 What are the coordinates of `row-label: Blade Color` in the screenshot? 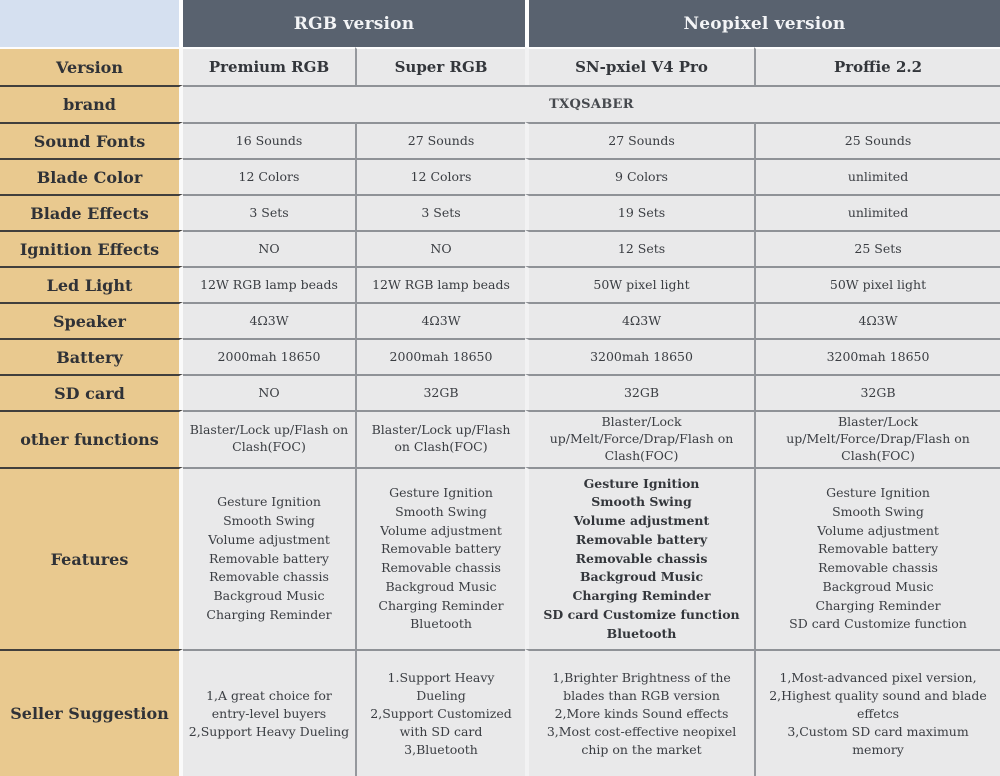 It's located at (91, 176).